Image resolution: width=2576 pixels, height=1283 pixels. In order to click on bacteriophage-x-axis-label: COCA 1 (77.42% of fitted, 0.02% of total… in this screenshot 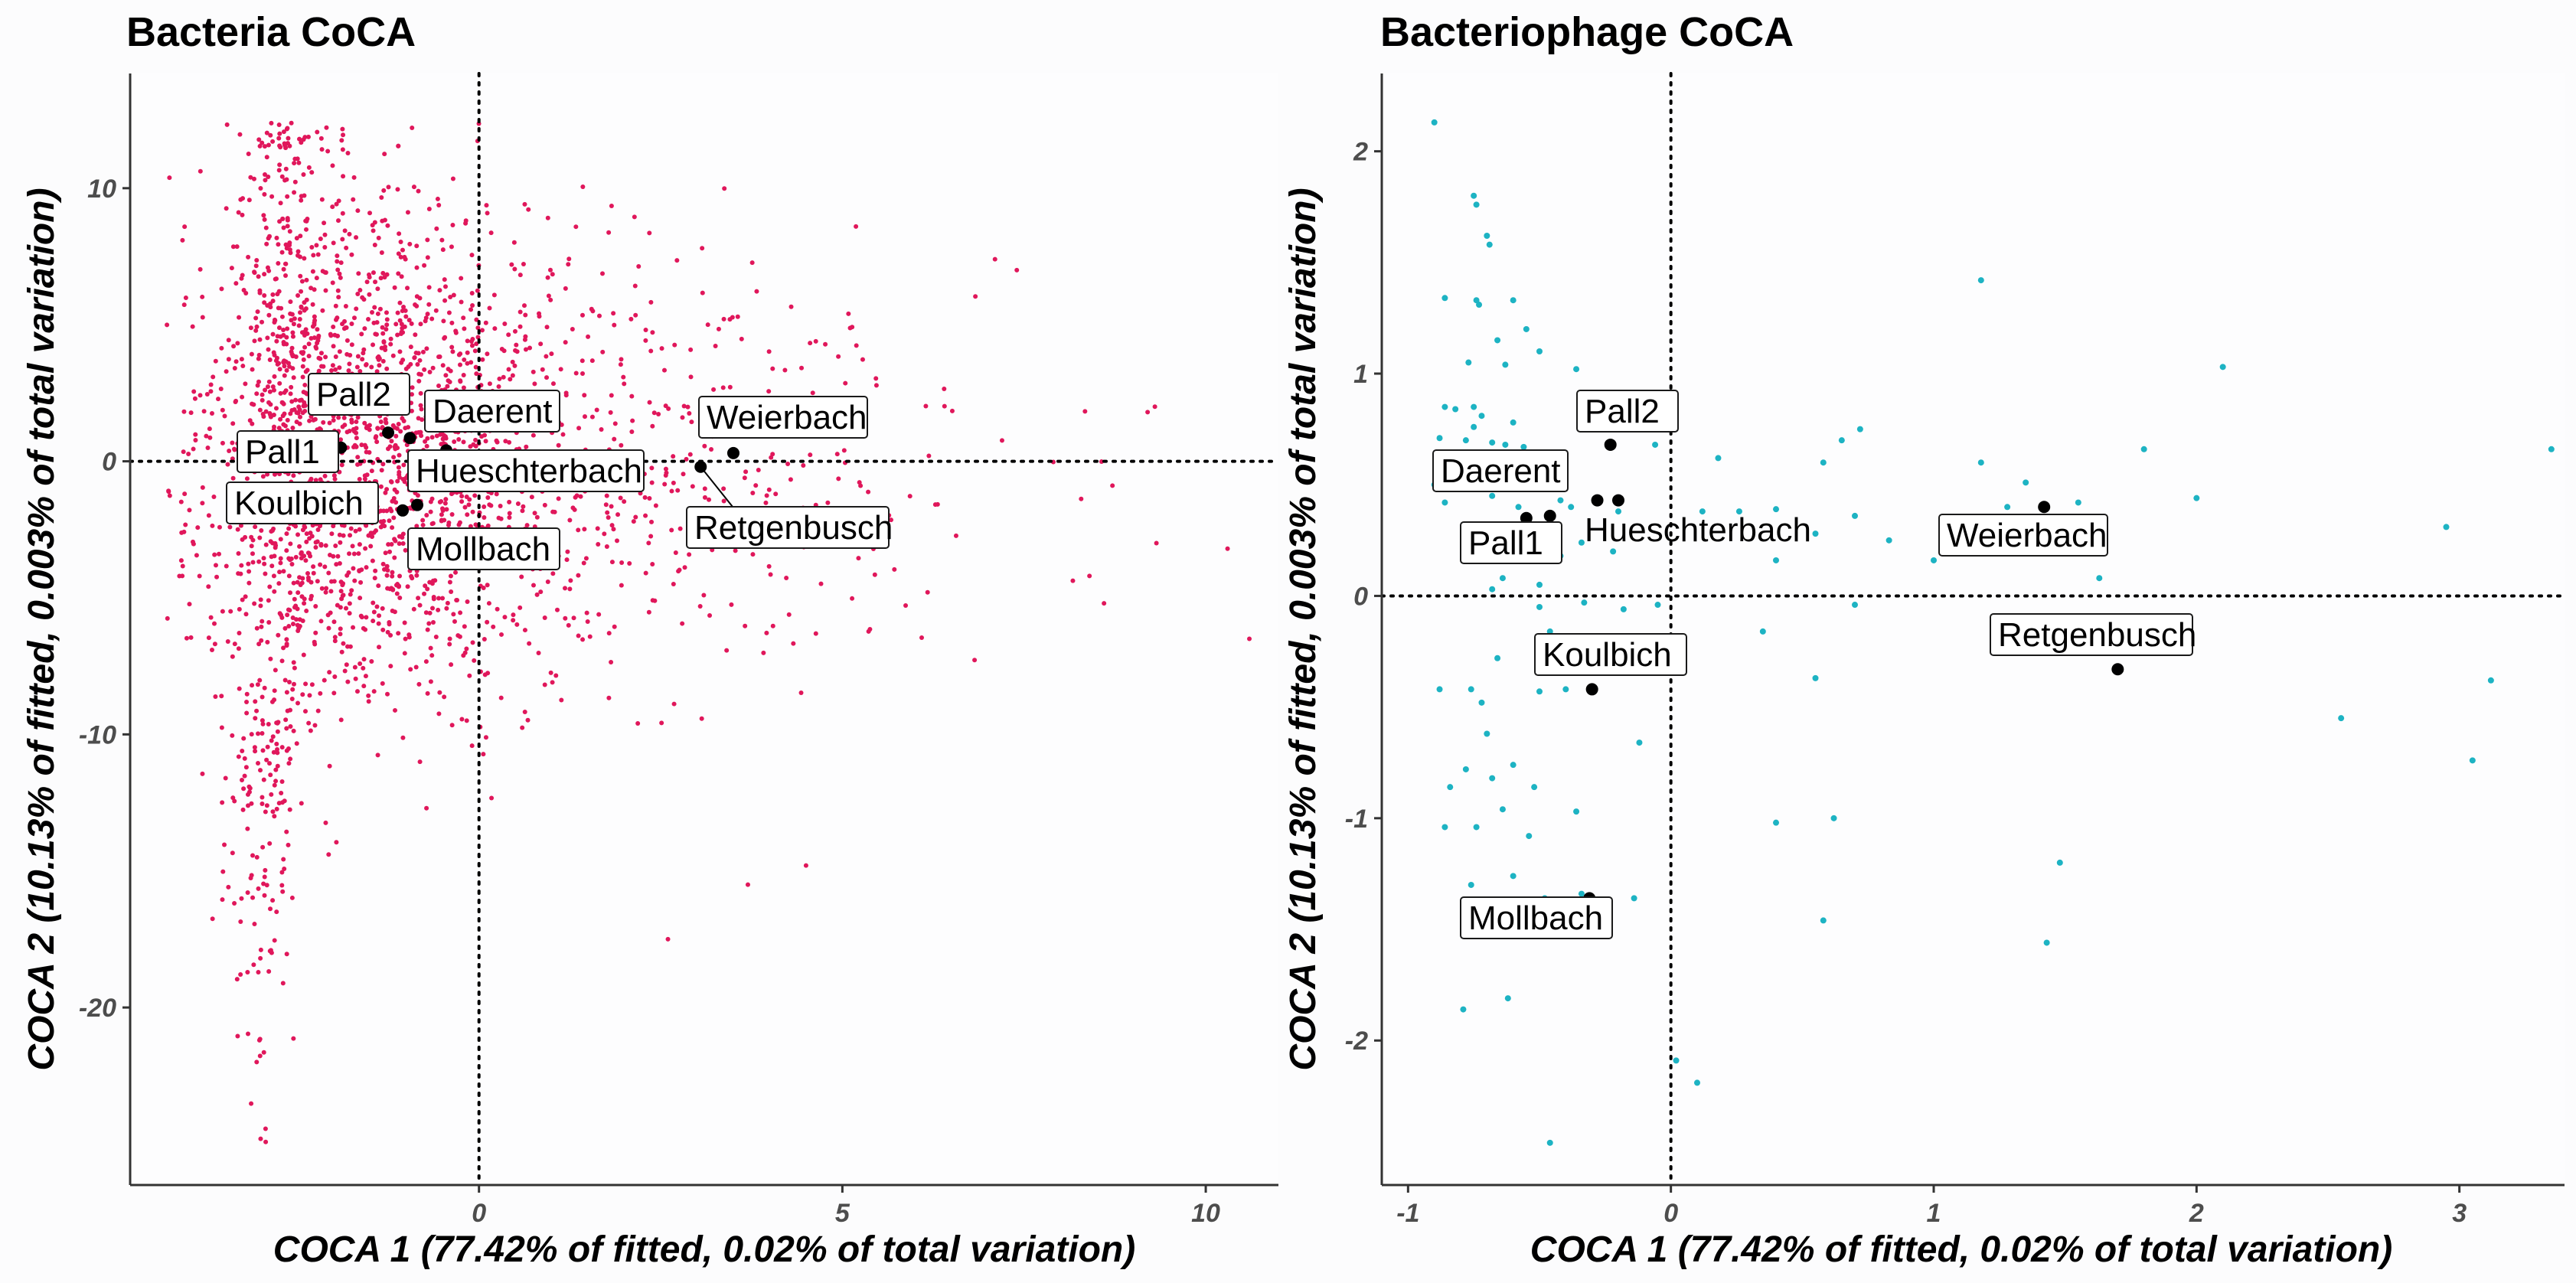, I will do `click(1961, 1250)`.